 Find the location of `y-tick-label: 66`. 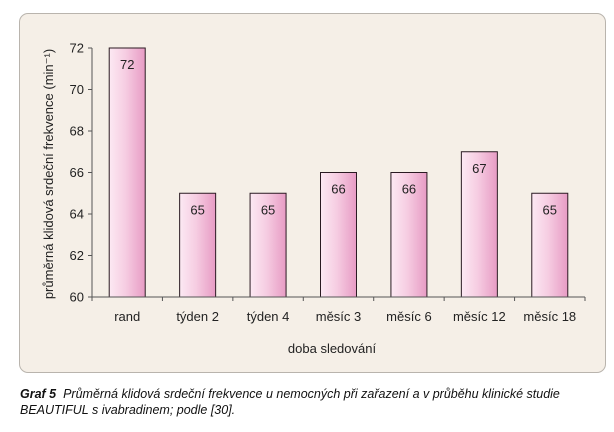

y-tick-label: 66 is located at coordinates (77, 172).